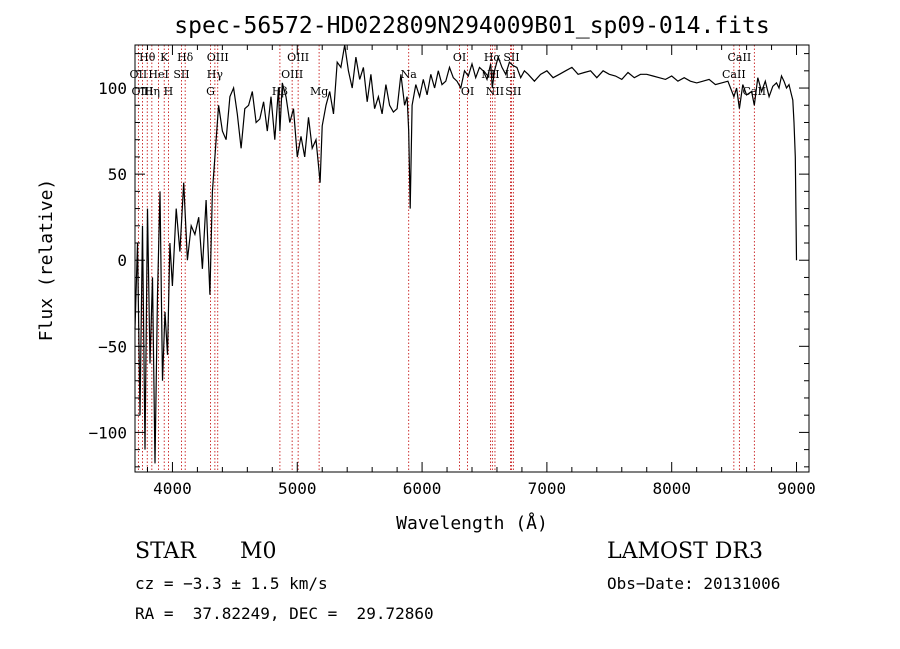 The height and width of the screenshot is (649, 900). What do you see at coordinates (165, 551) in the screenshot?
I see `object-class: STAR` at bounding box center [165, 551].